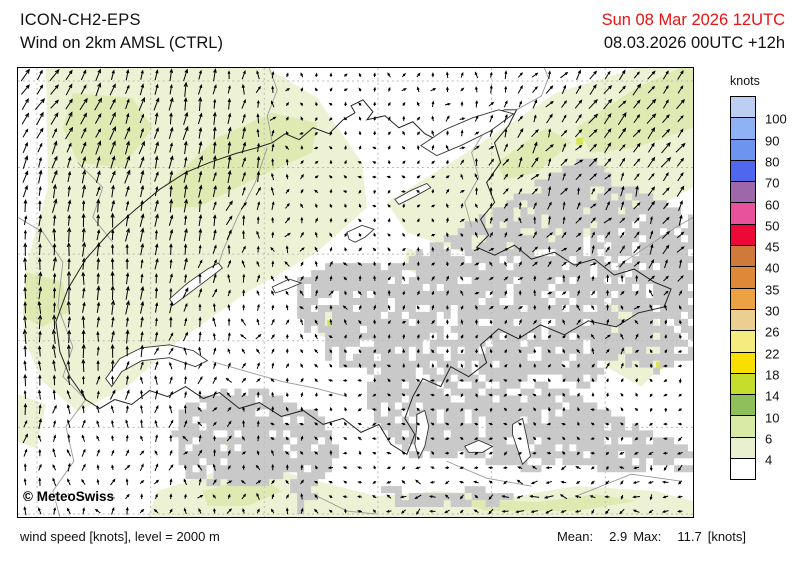  Describe the element at coordinates (120, 536) in the screenshot. I see `footer-description: wind speed [knots], level = 2000 m` at that location.